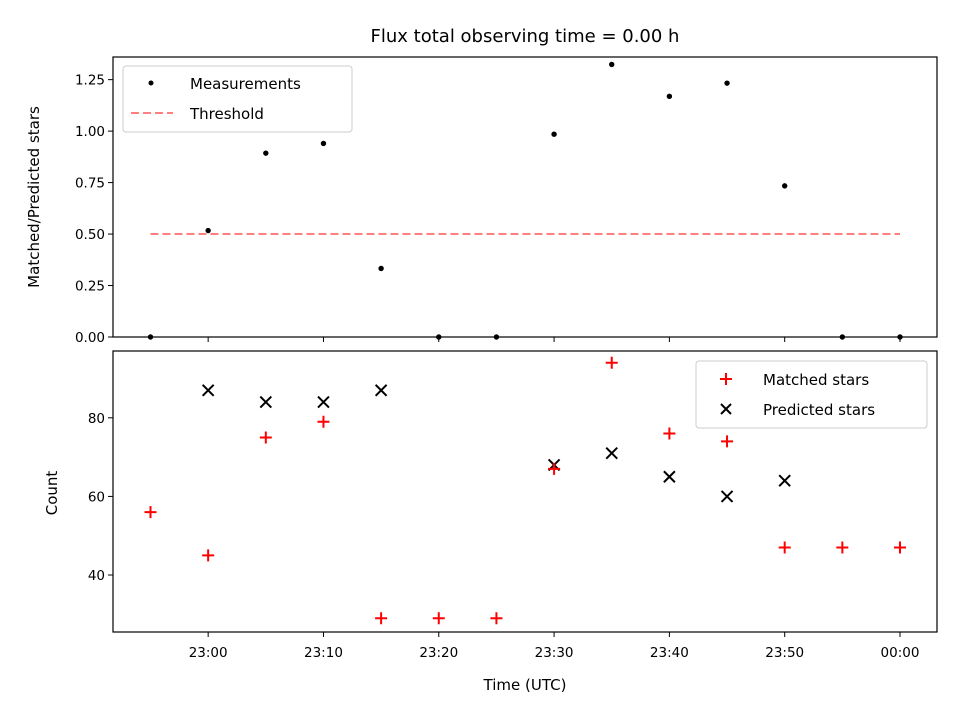 The image size is (960, 720). What do you see at coordinates (96, 576) in the screenshot?
I see `bottom-y-tick-label: 40` at bounding box center [96, 576].